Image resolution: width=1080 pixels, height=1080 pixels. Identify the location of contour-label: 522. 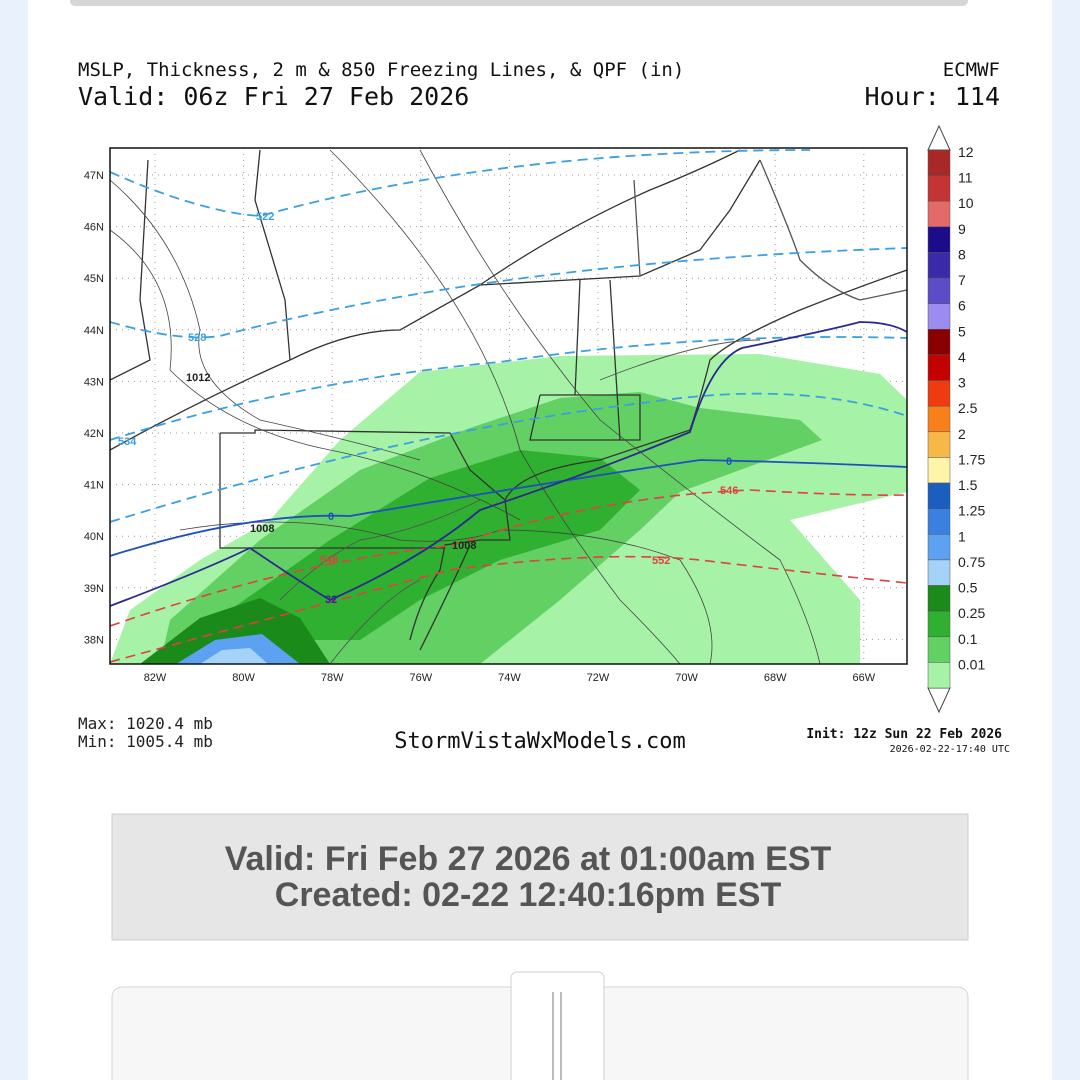
(265, 217).